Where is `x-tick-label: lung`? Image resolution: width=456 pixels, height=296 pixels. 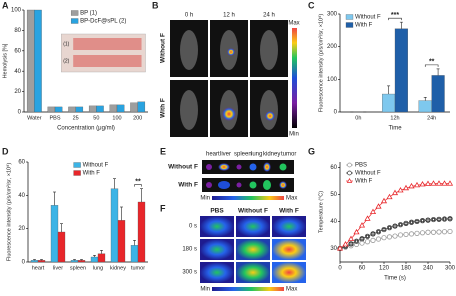
x-tick-label: lung is located at coordinates (98, 268).